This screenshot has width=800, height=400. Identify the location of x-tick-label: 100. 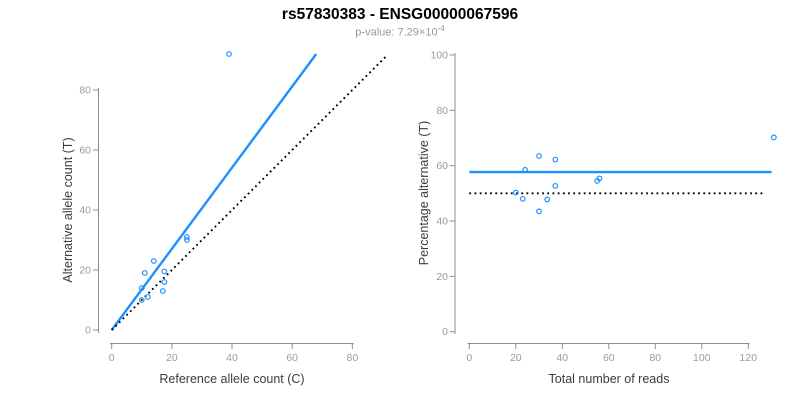
(702, 358).